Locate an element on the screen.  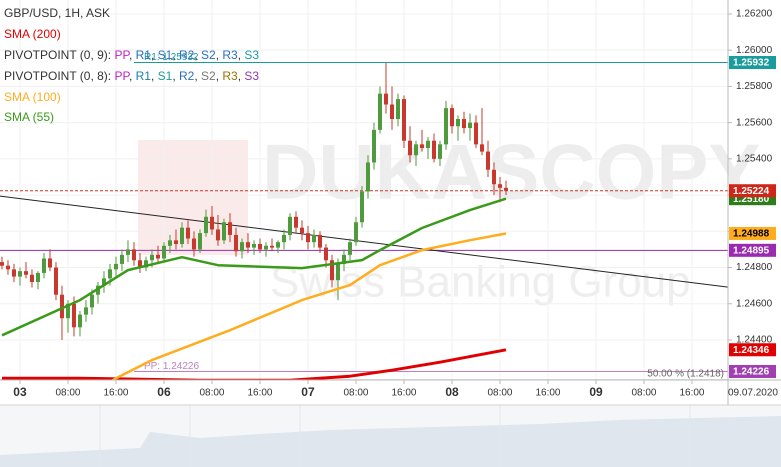
legend-prefix: PIVOTPOINT (0, 9): is located at coordinates (59, 55).